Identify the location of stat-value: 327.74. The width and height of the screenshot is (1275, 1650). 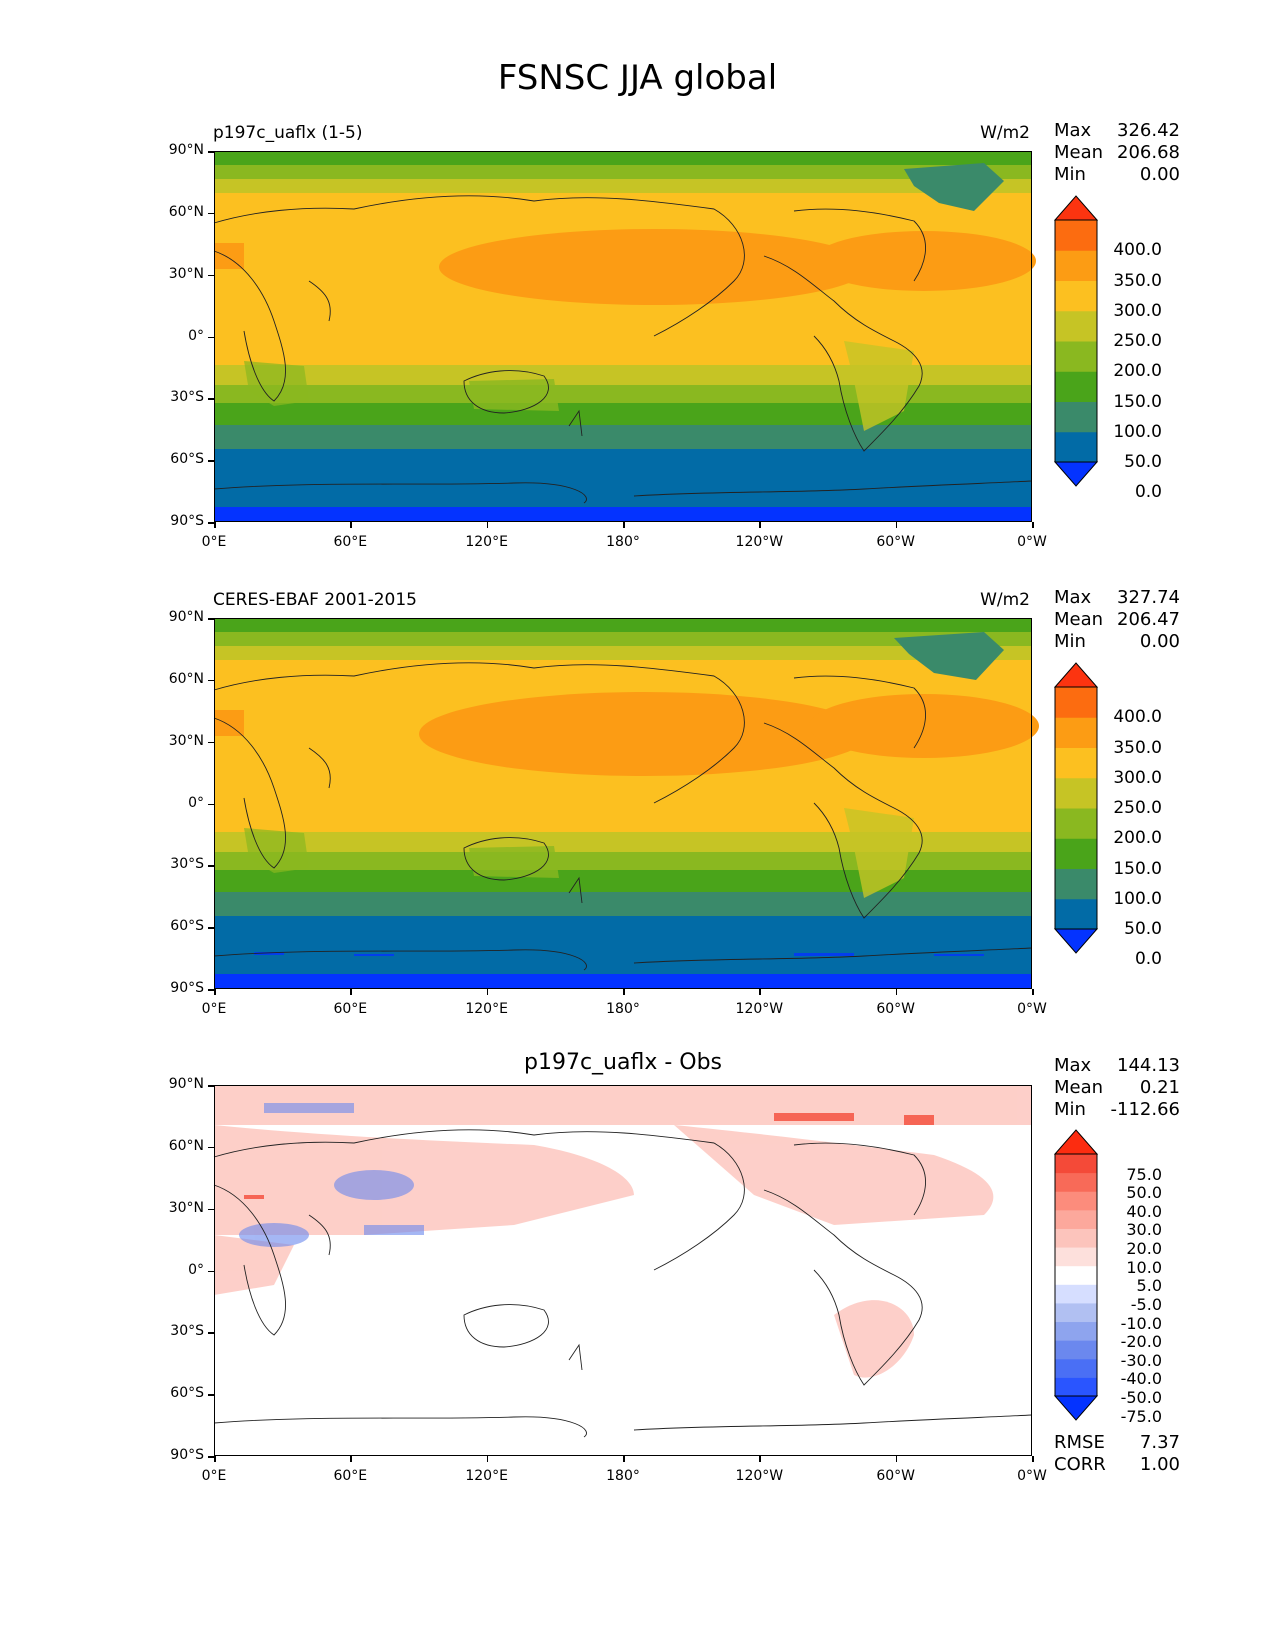
(1148, 597).